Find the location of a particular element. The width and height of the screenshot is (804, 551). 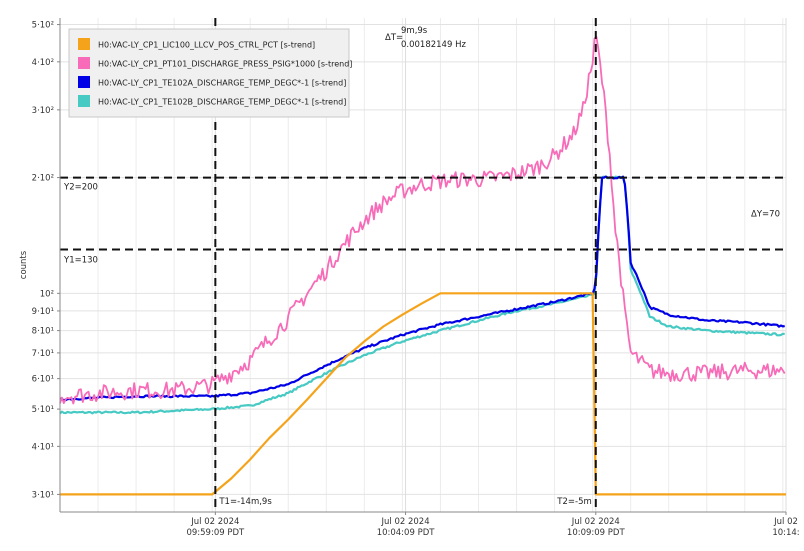

y-tick-label: 8·10¹ is located at coordinates (43, 332).